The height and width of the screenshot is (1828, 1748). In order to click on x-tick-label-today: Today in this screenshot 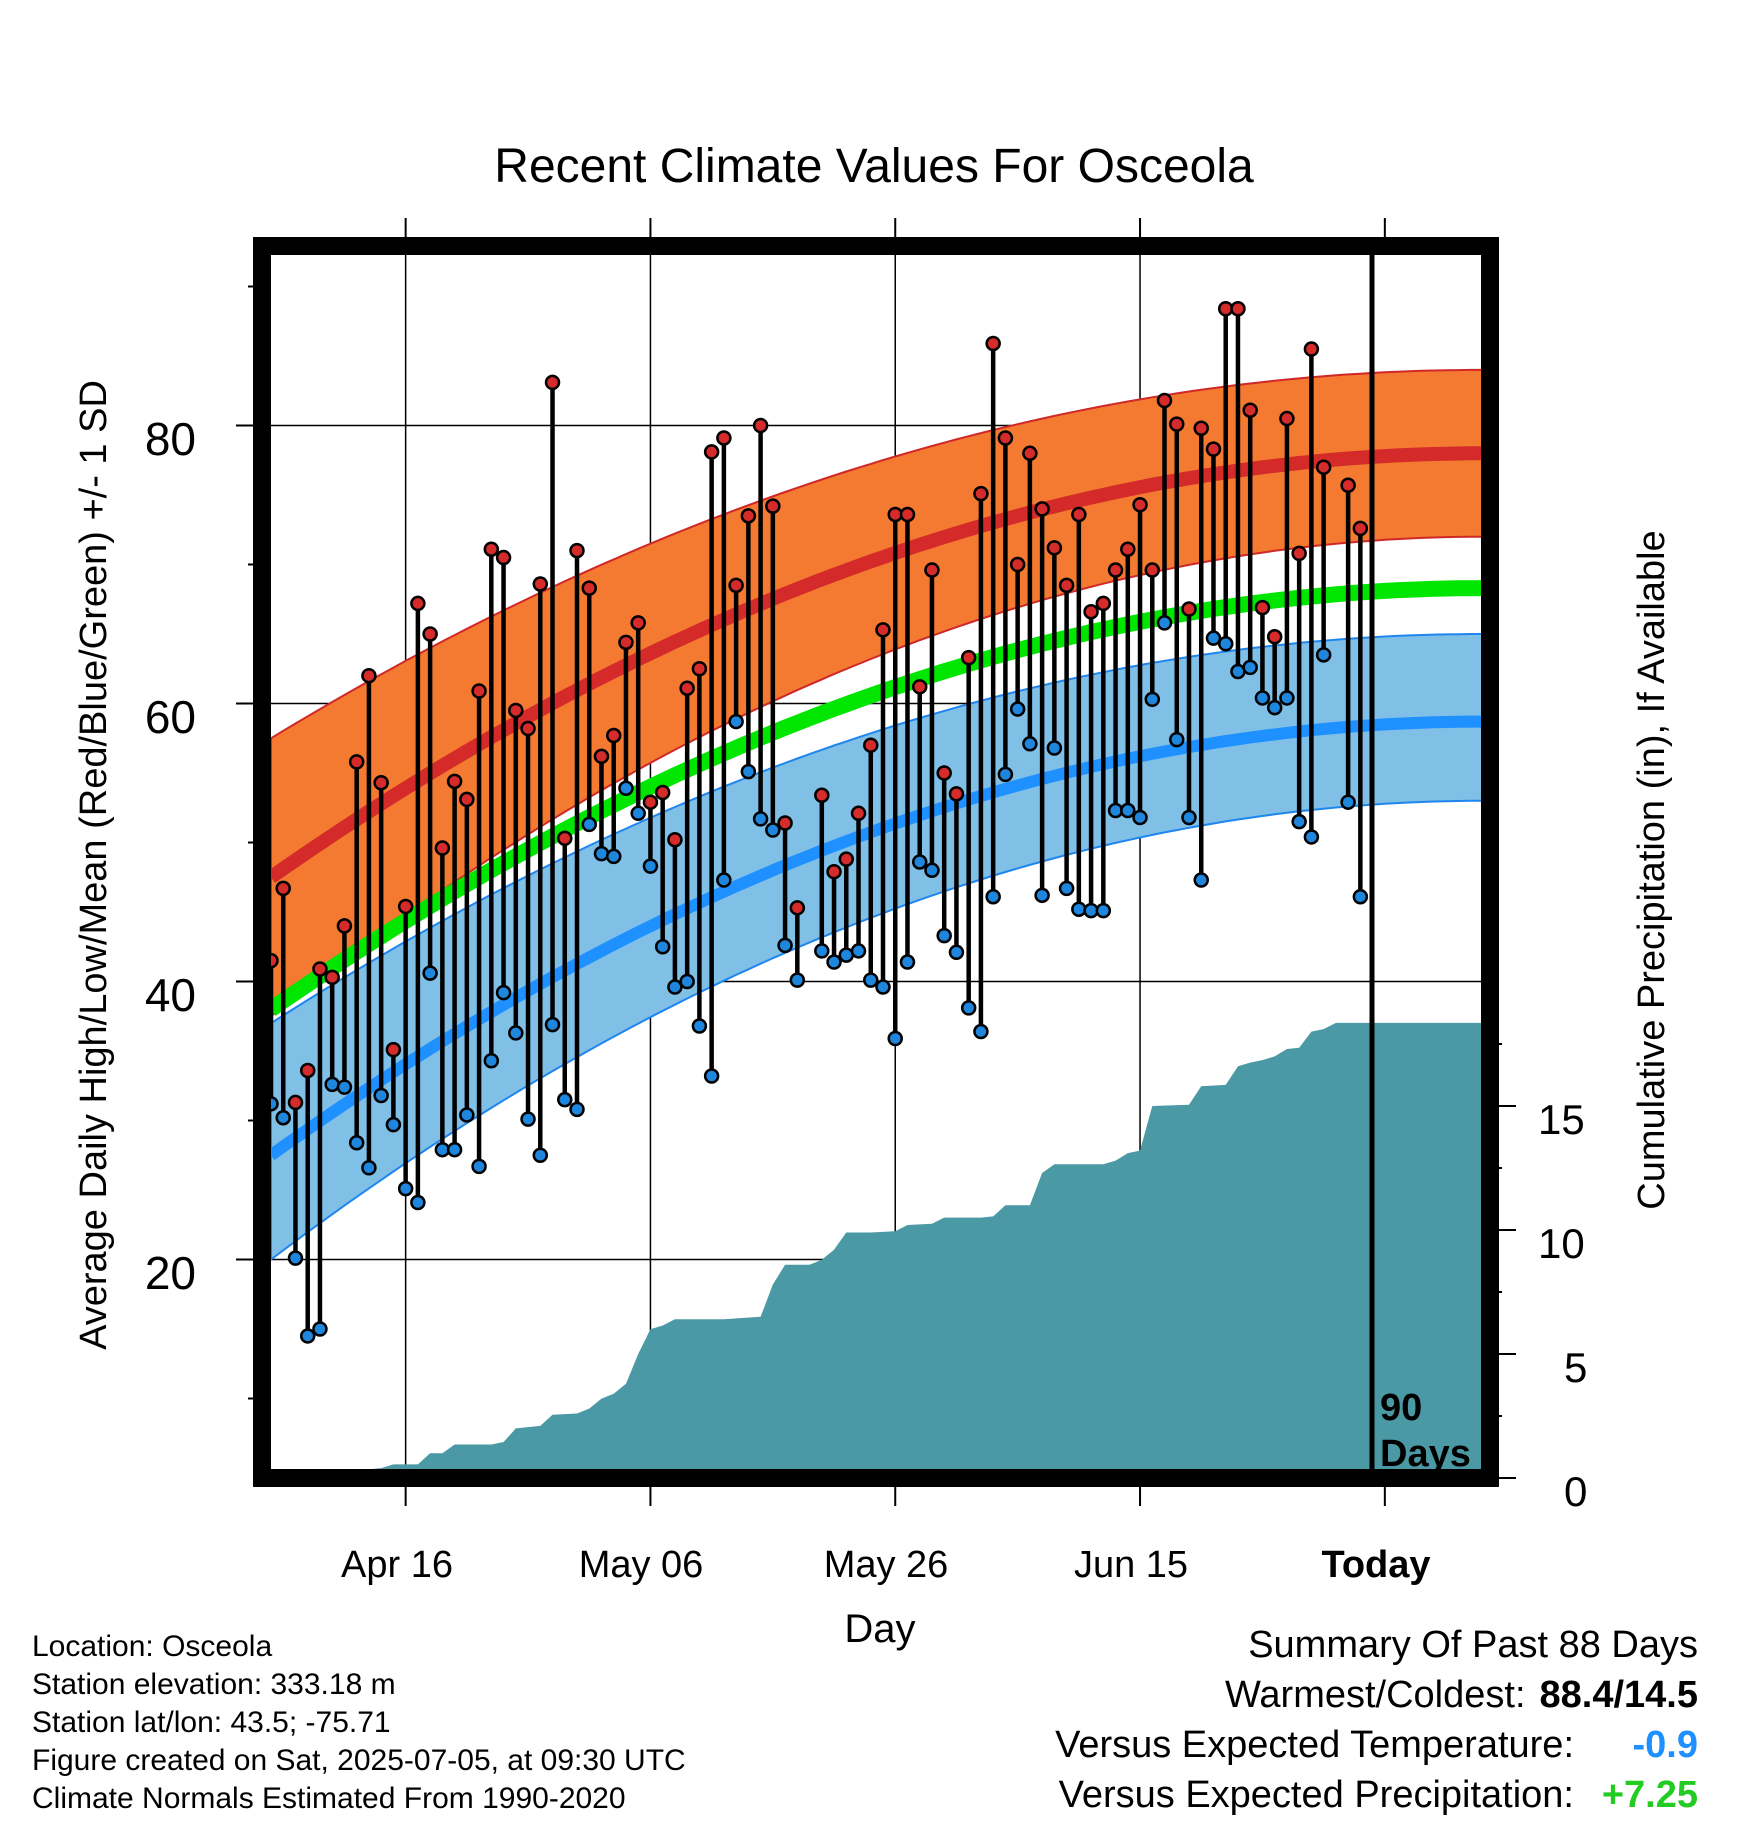, I will do `click(1375, 1565)`.